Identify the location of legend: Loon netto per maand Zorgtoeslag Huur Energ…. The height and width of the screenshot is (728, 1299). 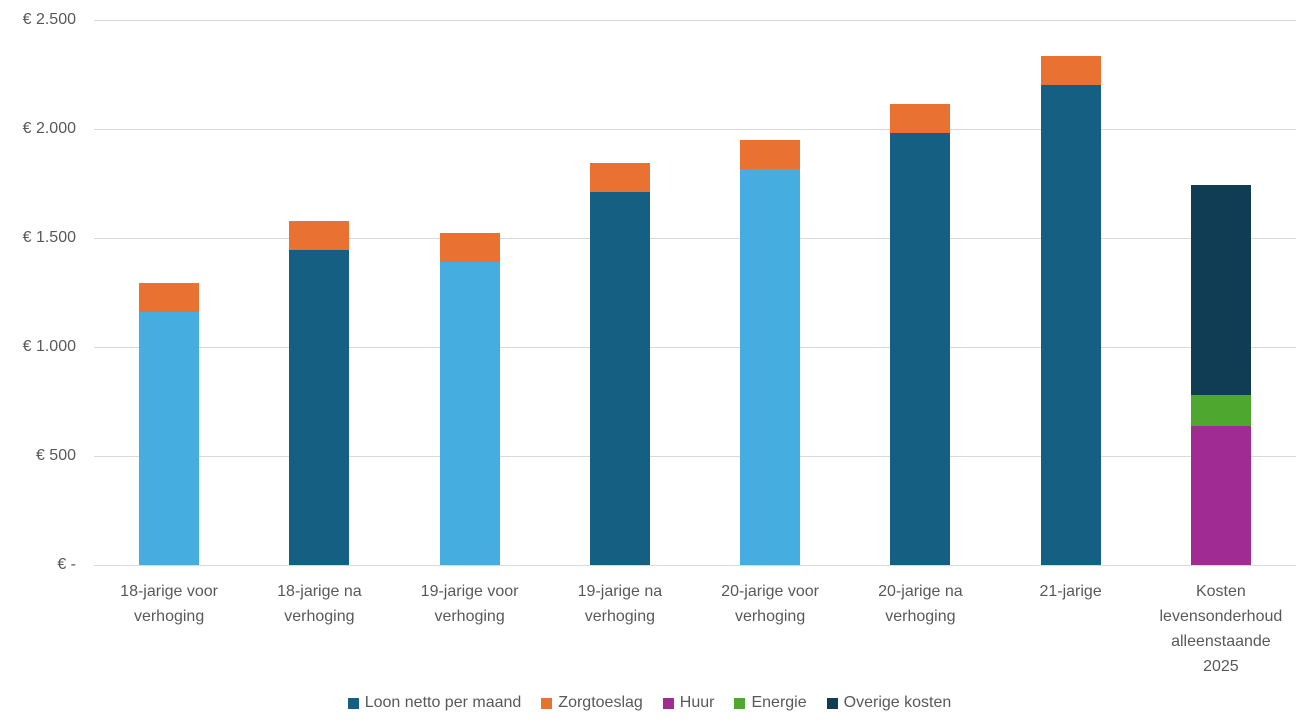
(649, 703).